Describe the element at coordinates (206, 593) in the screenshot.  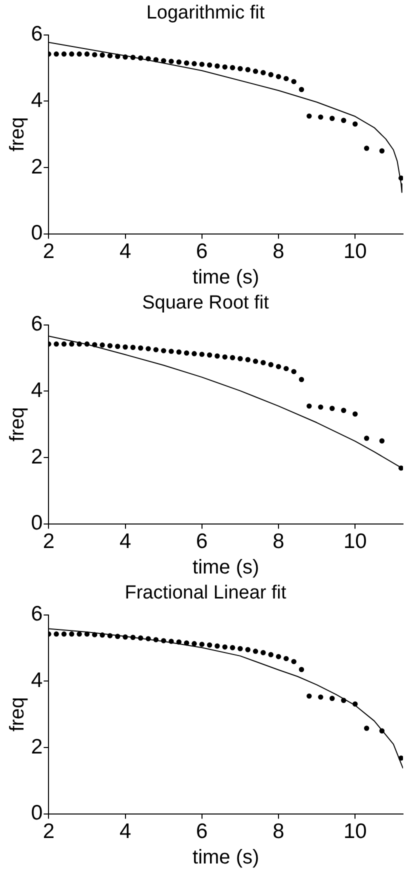
I see `chart-title: Fractional Linear fit` at that location.